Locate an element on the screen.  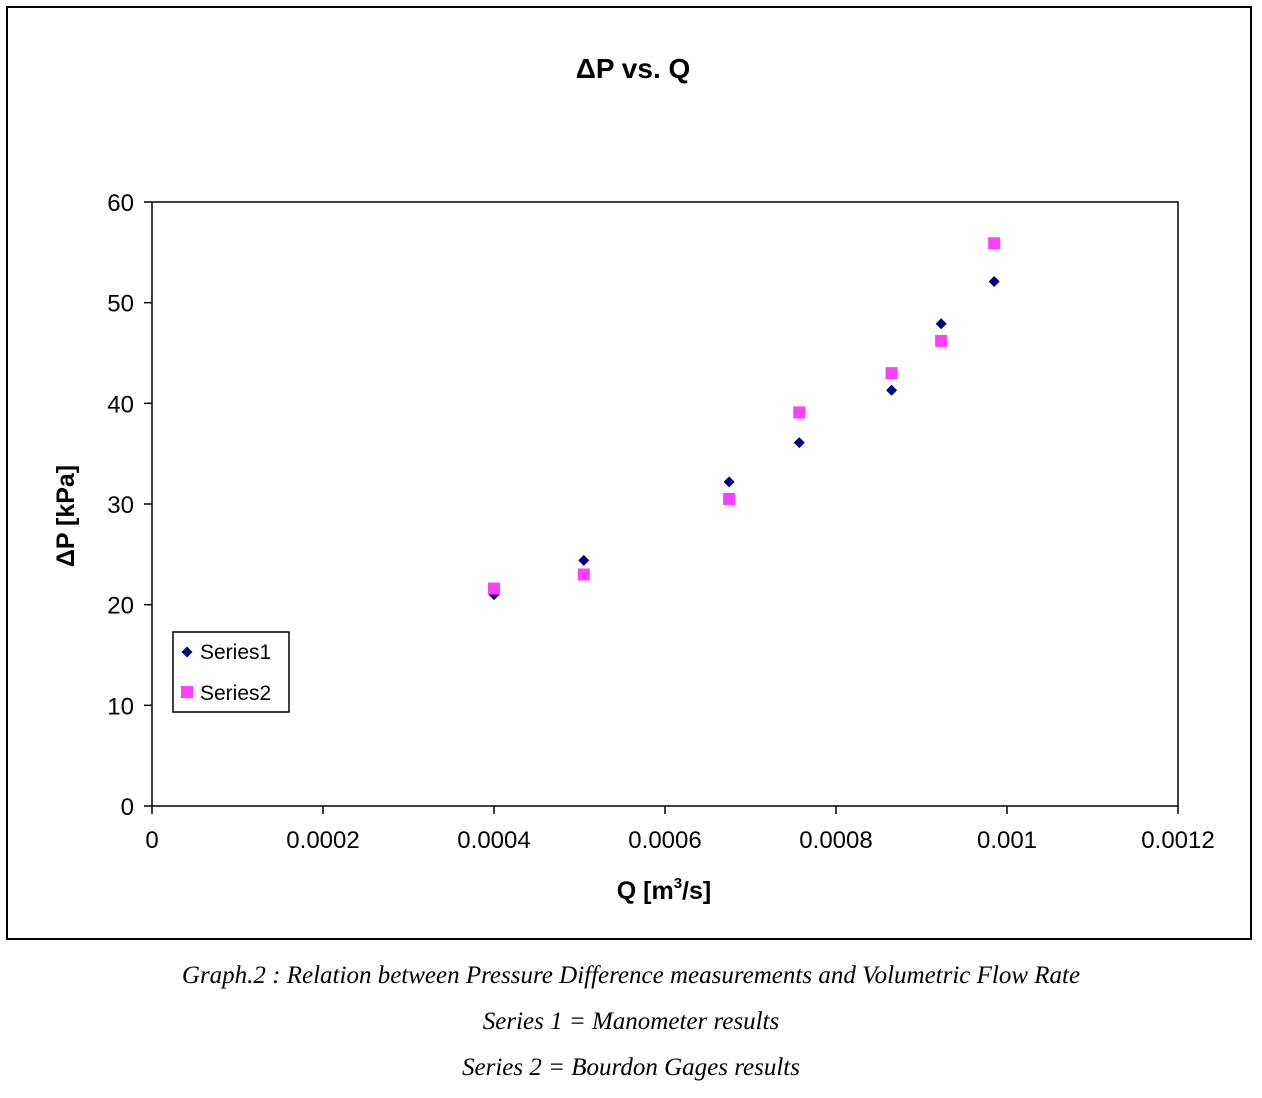
x-tick-label: 0 is located at coordinates (151, 840).